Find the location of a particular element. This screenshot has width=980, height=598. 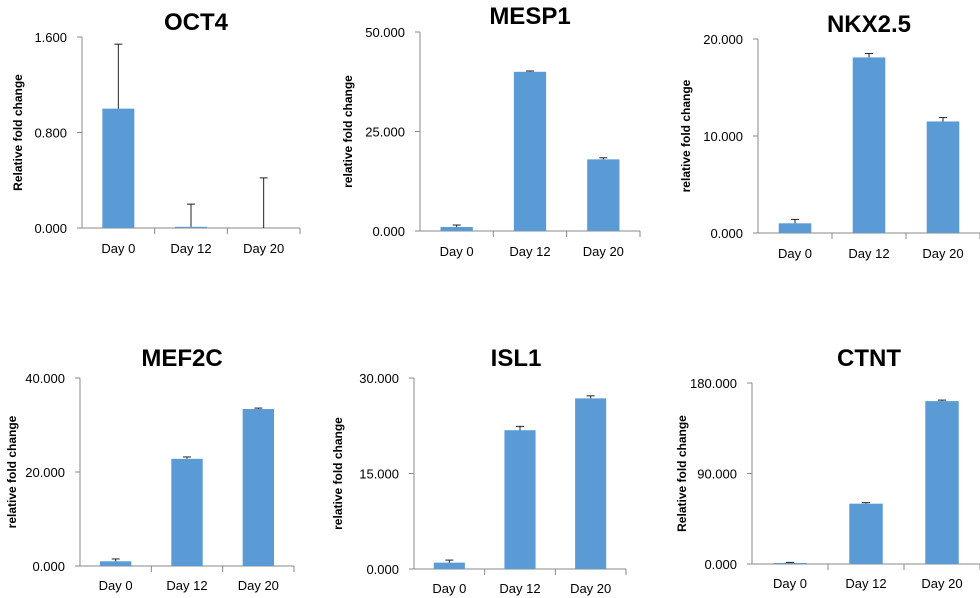

y-tick-label: 0.800 is located at coordinates (50, 133).